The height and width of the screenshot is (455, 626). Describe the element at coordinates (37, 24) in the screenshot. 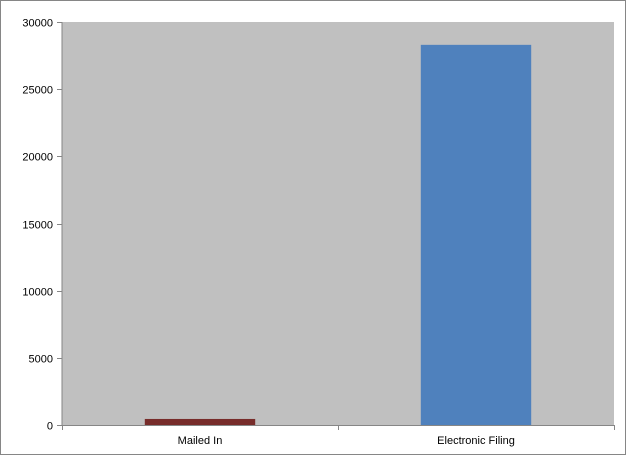

I see `y-tick-label: 30000` at that location.